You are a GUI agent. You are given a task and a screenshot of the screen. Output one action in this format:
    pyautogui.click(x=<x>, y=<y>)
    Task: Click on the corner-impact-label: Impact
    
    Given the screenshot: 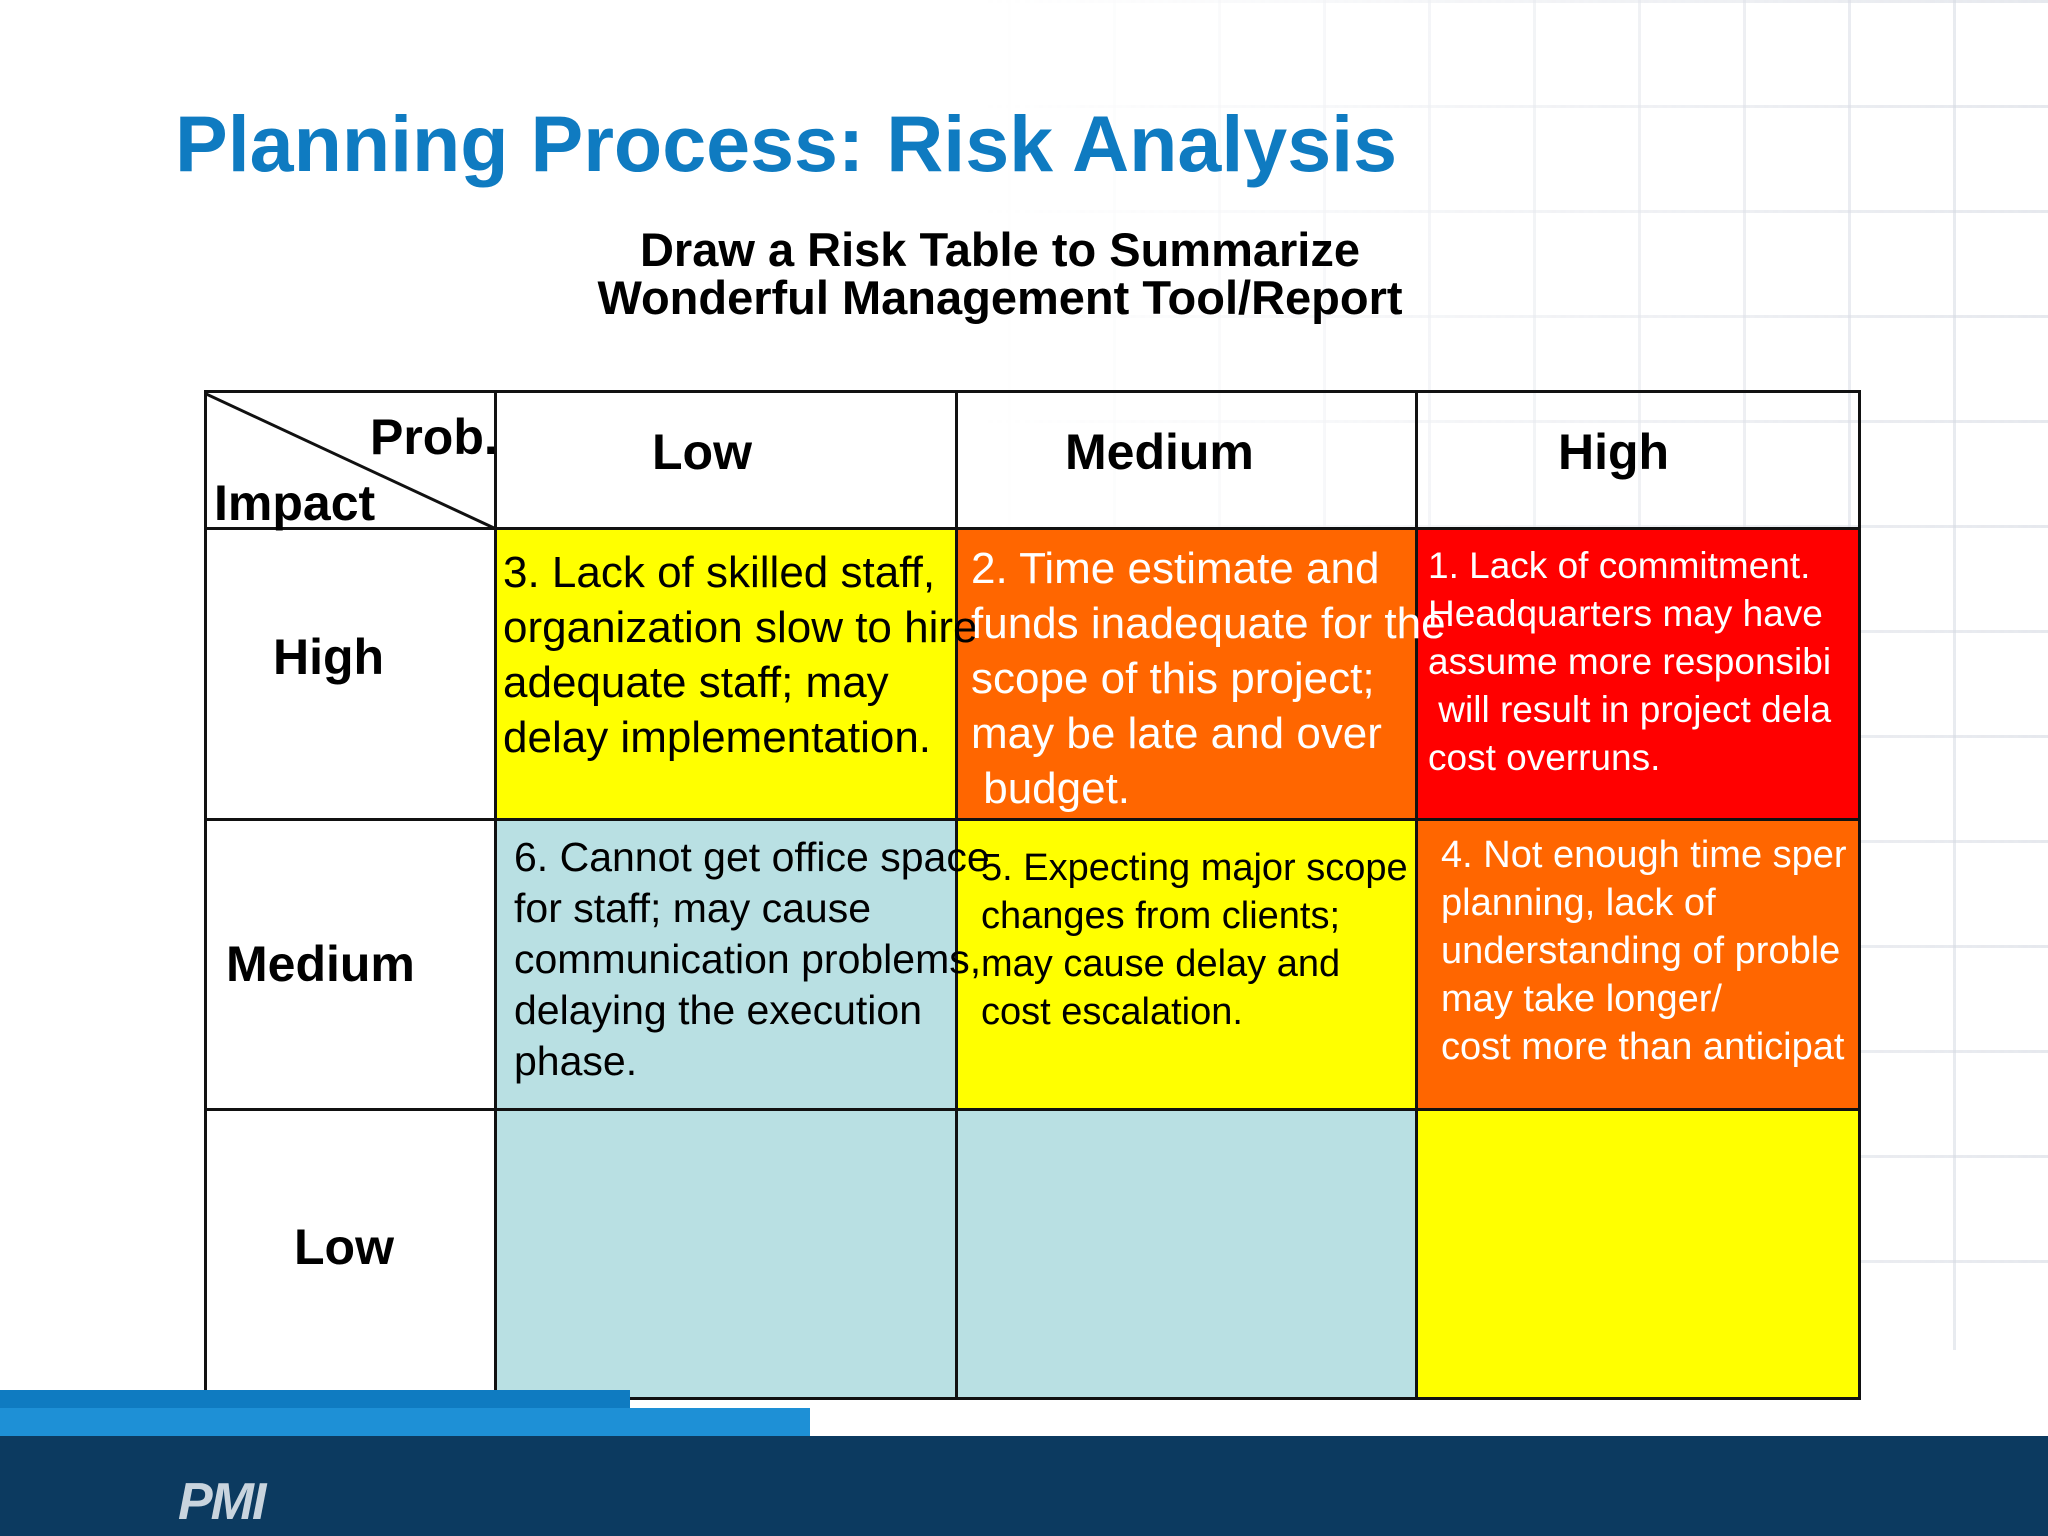 What is the action you would take?
    pyautogui.click(x=295, y=503)
    